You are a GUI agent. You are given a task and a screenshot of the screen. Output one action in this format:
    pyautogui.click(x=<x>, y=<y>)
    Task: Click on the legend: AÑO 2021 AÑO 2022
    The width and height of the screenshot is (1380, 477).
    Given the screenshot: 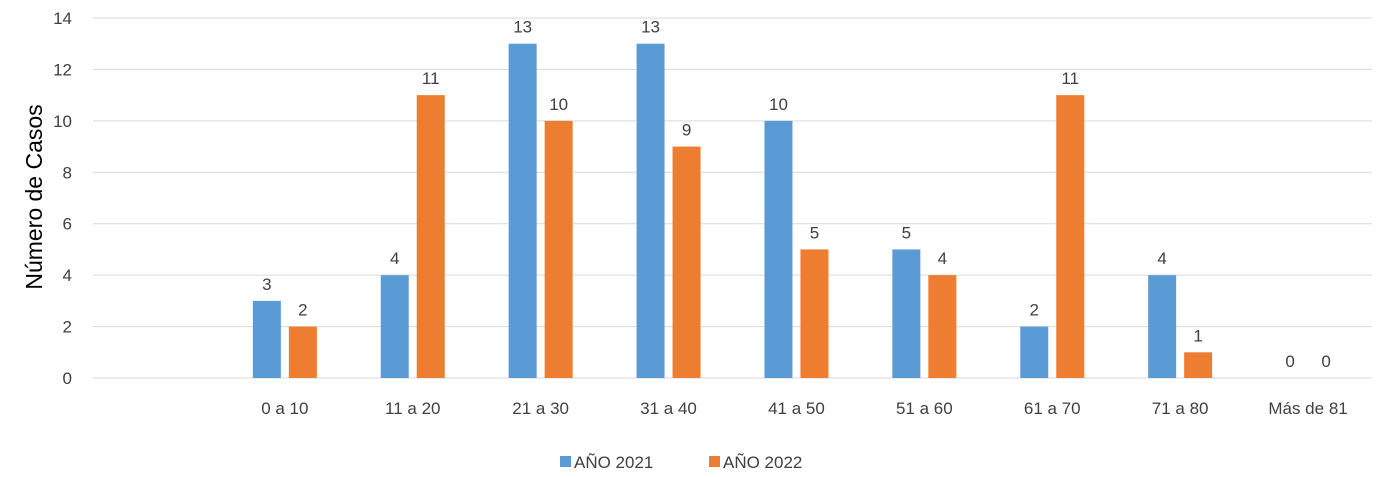 What is the action you would take?
    pyautogui.click(x=681, y=462)
    